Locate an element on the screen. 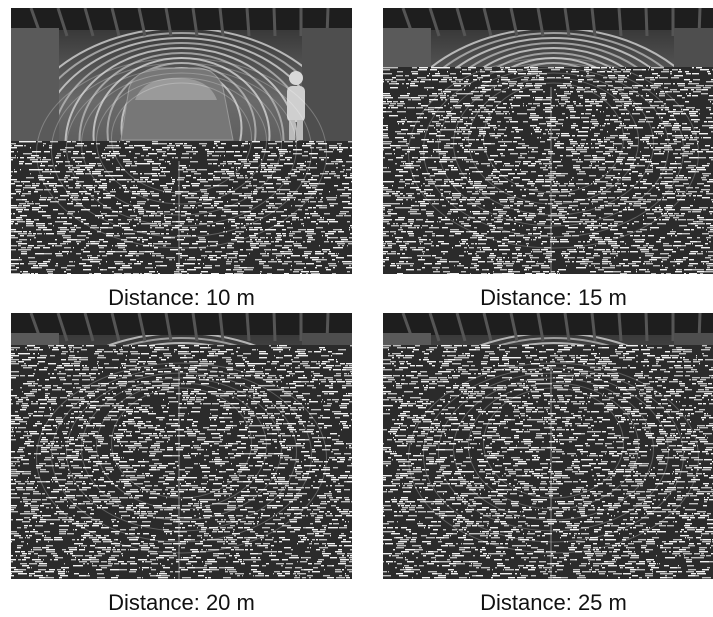  caption-15m: Distance: 15 m is located at coordinates (553, 297).